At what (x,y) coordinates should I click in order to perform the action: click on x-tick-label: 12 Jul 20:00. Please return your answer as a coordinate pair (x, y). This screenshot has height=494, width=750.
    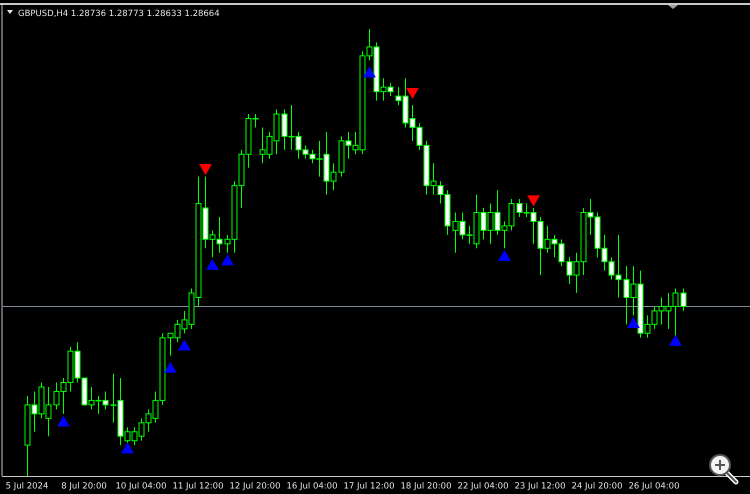
    Looking at the image, I should click on (255, 487).